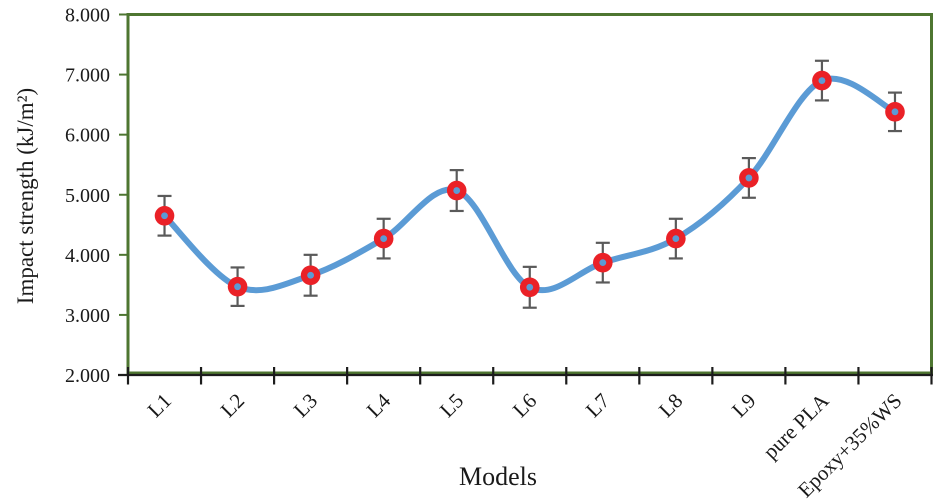 This screenshot has width=939, height=504. Describe the element at coordinates (87, 16) in the screenshot. I see `y-tick-label: 8.000` at that location.